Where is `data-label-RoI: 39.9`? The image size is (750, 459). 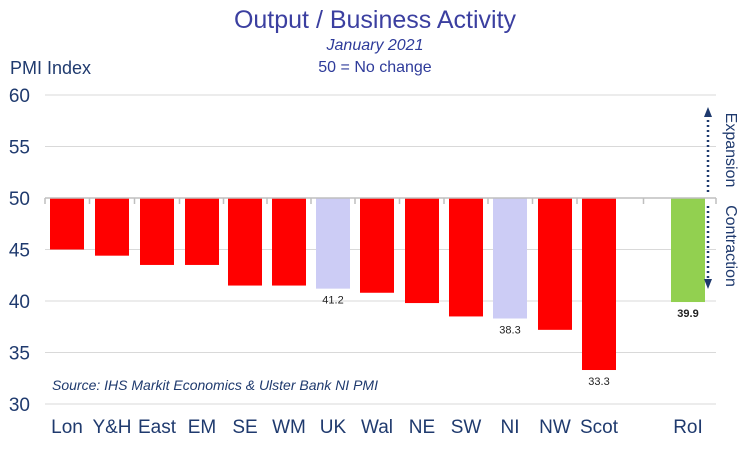 data-label-RoI: 39.9 is located at coordinates (687, 314).